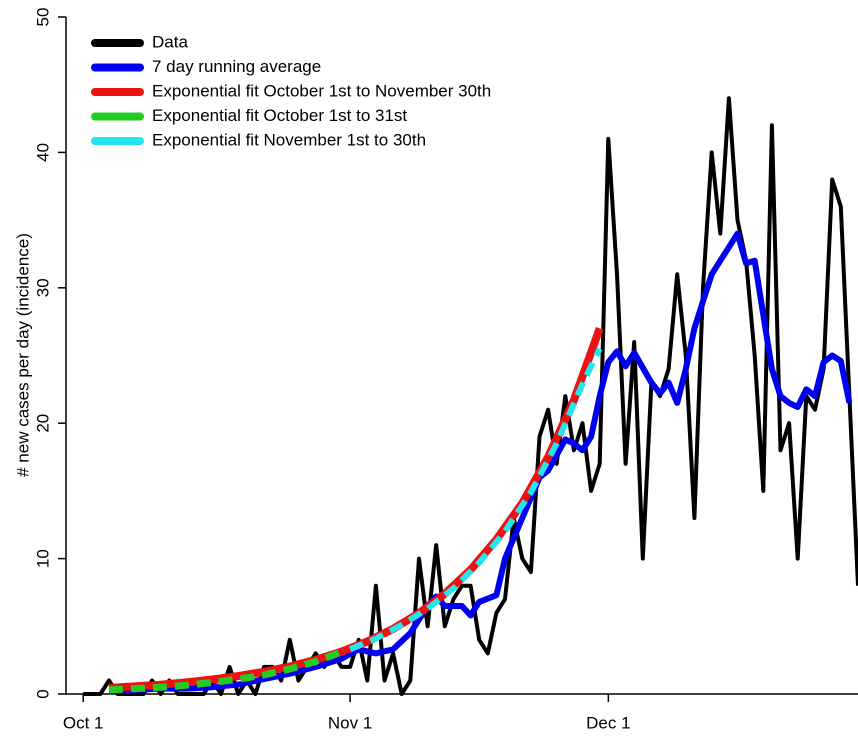 The width and height of the screenshot is (858, 742). I want to click on y-tick-label: 50, so click(42, 17).